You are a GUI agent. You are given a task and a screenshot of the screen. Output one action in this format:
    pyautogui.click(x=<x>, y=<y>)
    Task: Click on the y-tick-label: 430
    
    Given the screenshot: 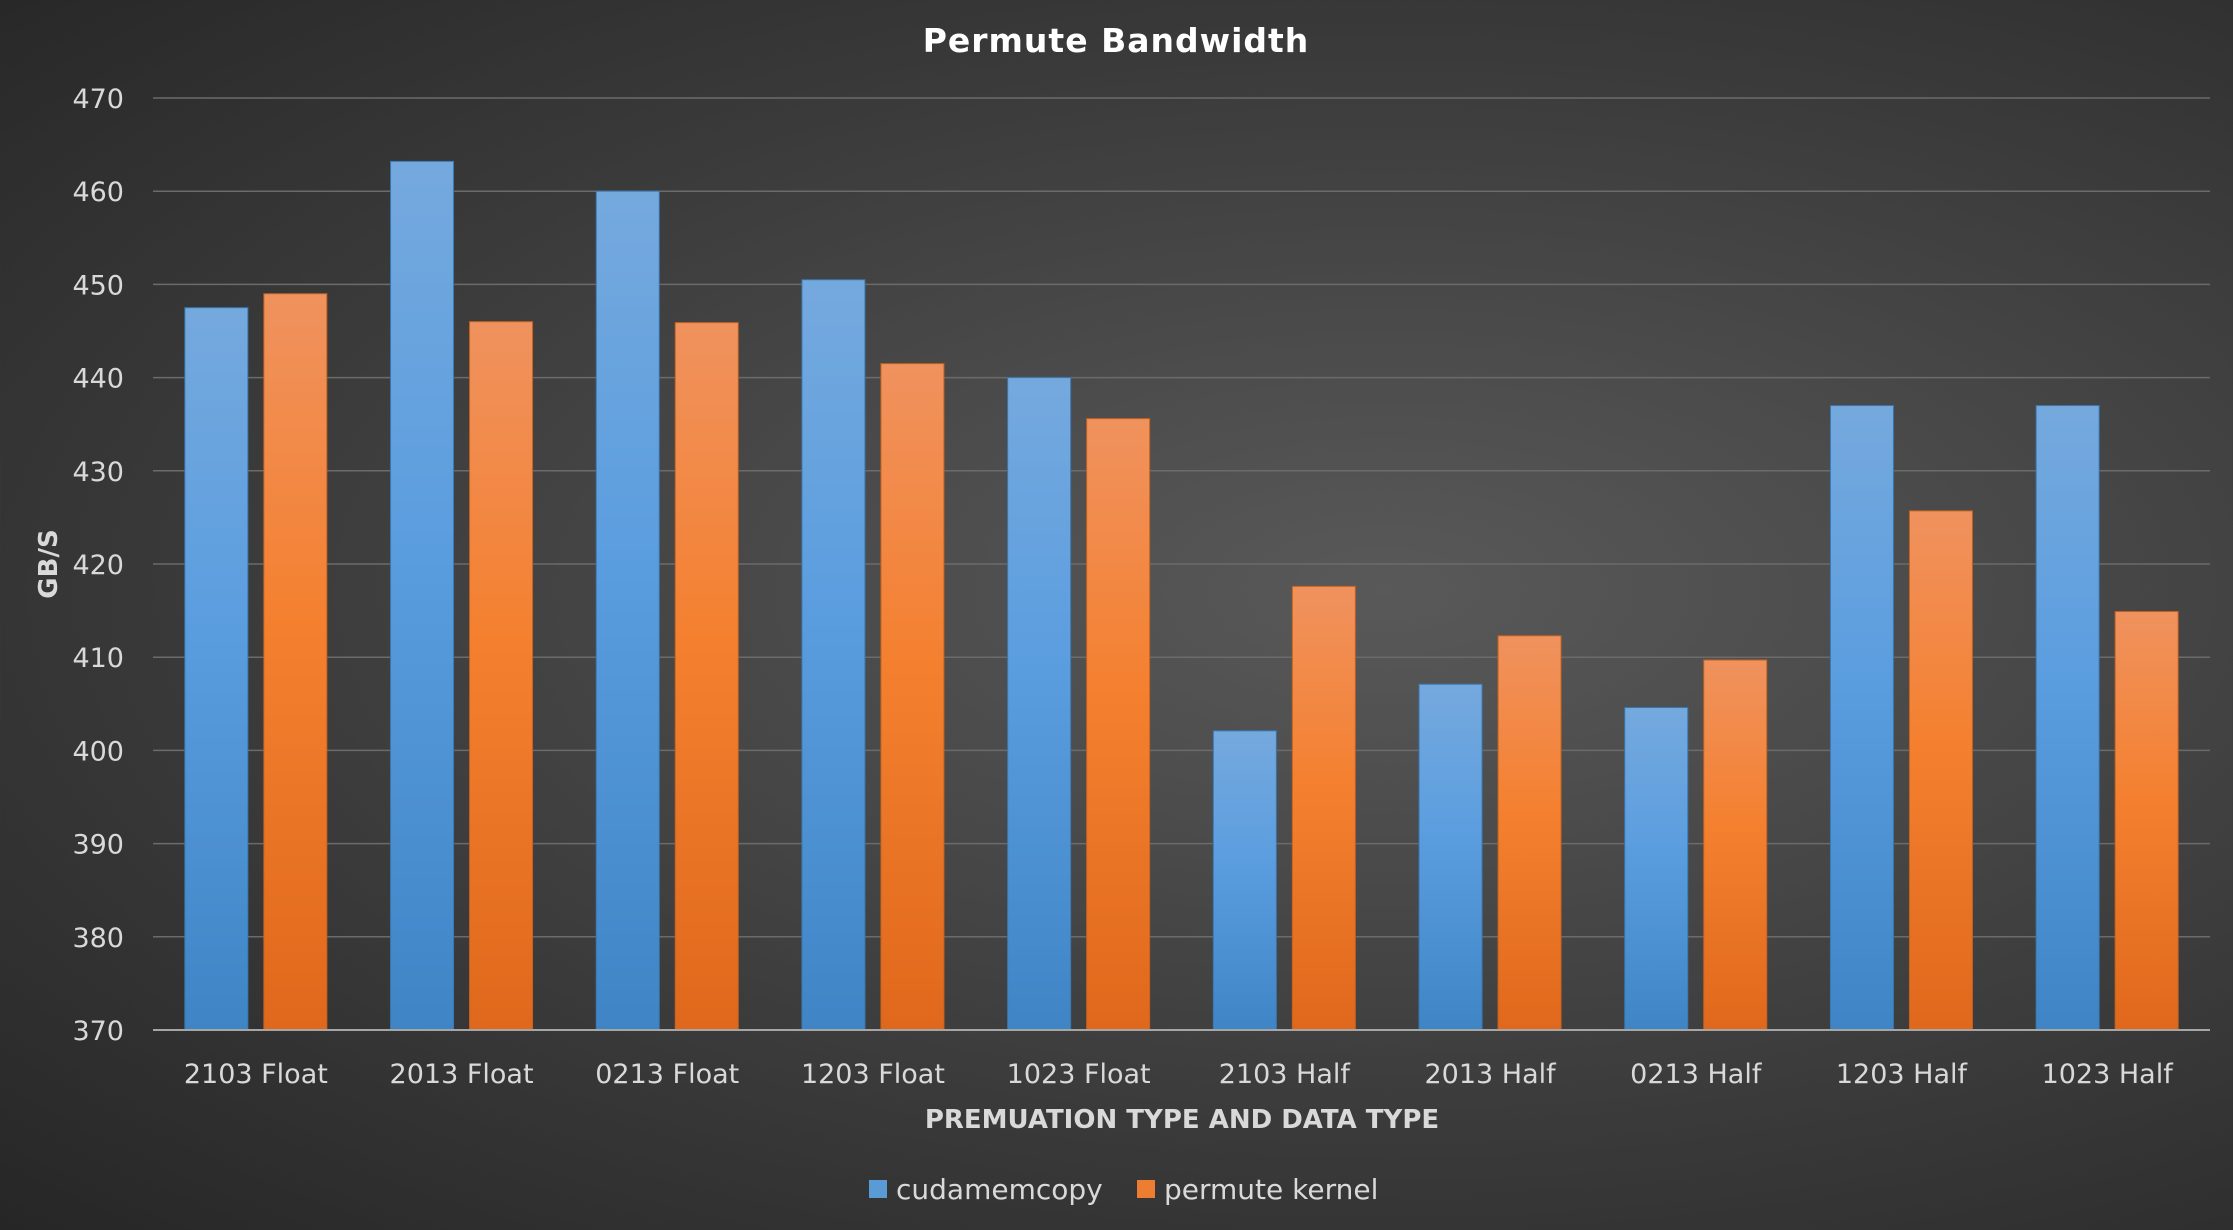 What is the action you would take?
    pyautogui.click(x=98, y=472)
    